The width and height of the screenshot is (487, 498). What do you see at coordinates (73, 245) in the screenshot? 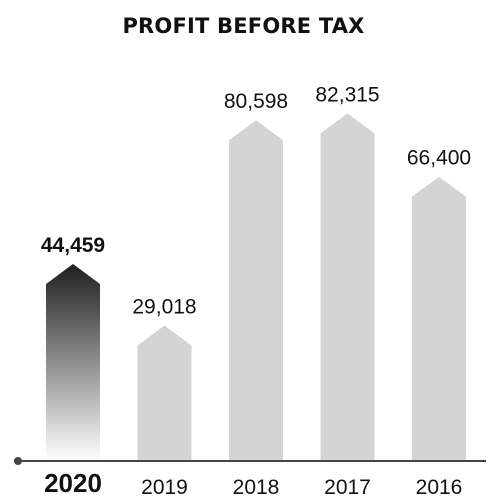
I see `value-label-2020: 44,459` at bounding box center [73, 245].